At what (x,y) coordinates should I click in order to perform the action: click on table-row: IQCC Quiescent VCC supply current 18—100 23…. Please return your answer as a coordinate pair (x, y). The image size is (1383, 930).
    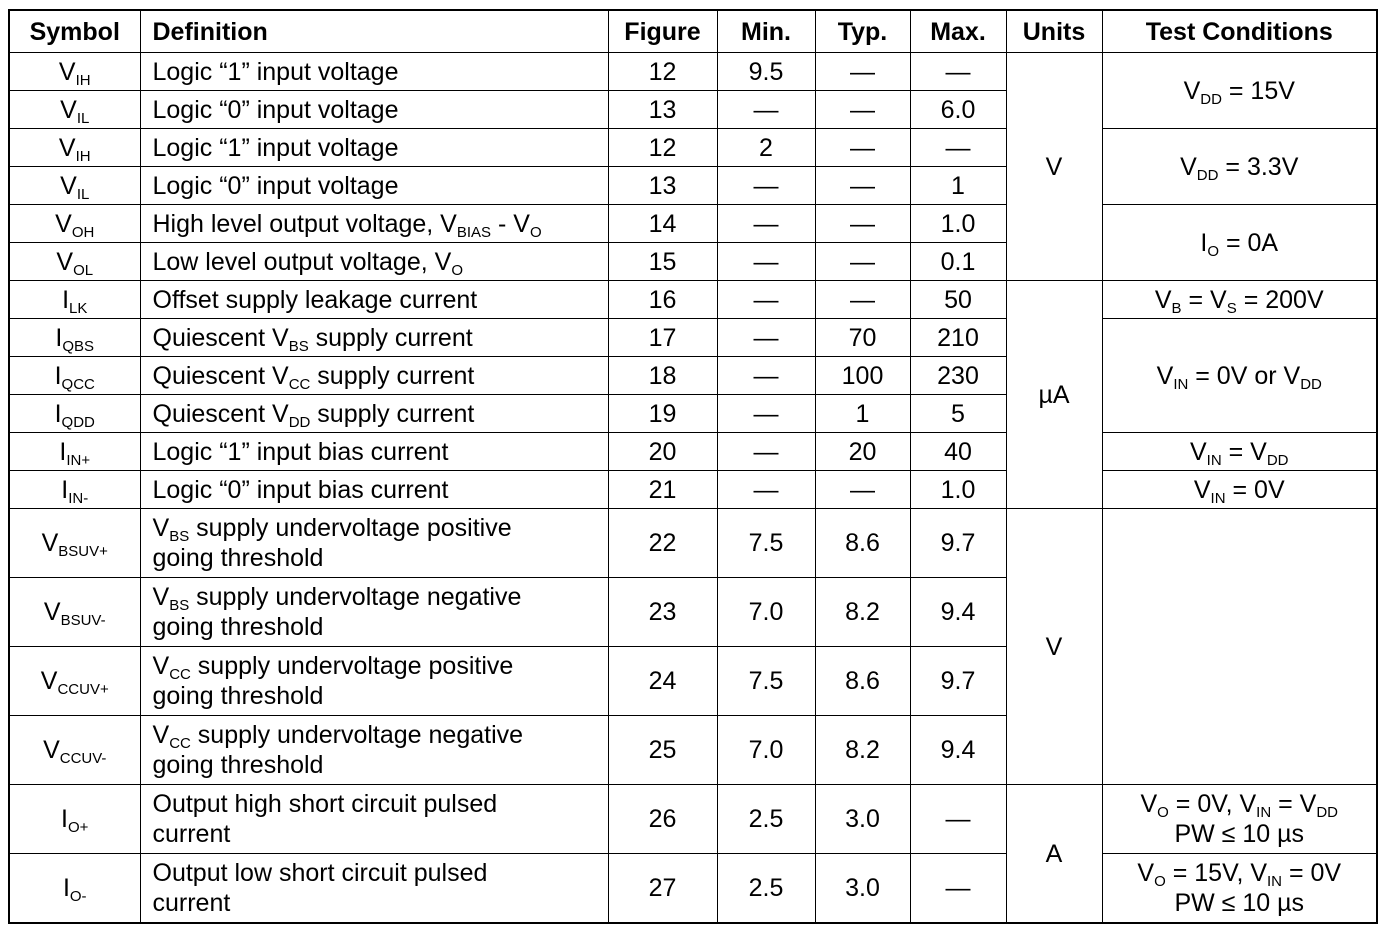
    Looking at the image, I should click on (692, 375).